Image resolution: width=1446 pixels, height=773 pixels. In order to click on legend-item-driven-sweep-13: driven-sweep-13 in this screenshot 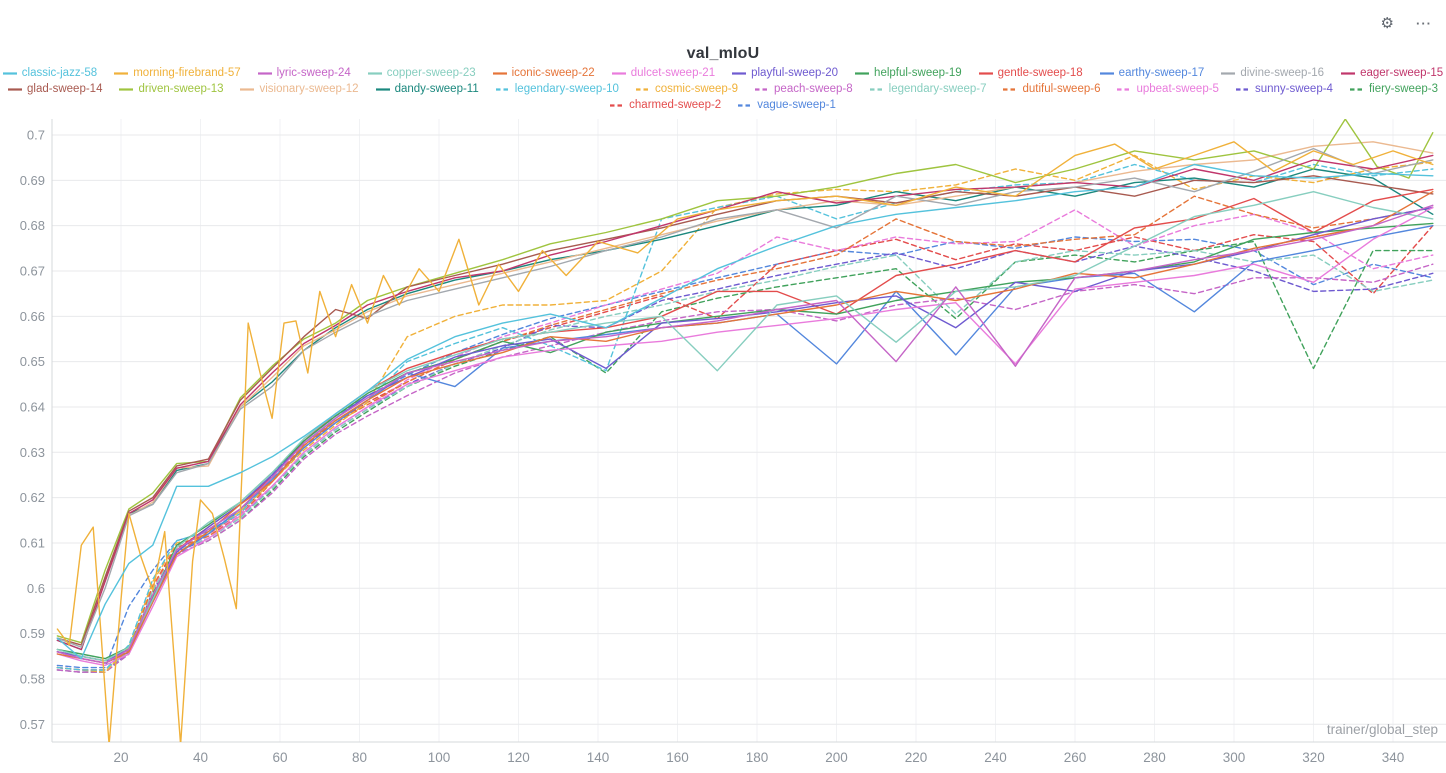, I will do `click(171, 89)`.